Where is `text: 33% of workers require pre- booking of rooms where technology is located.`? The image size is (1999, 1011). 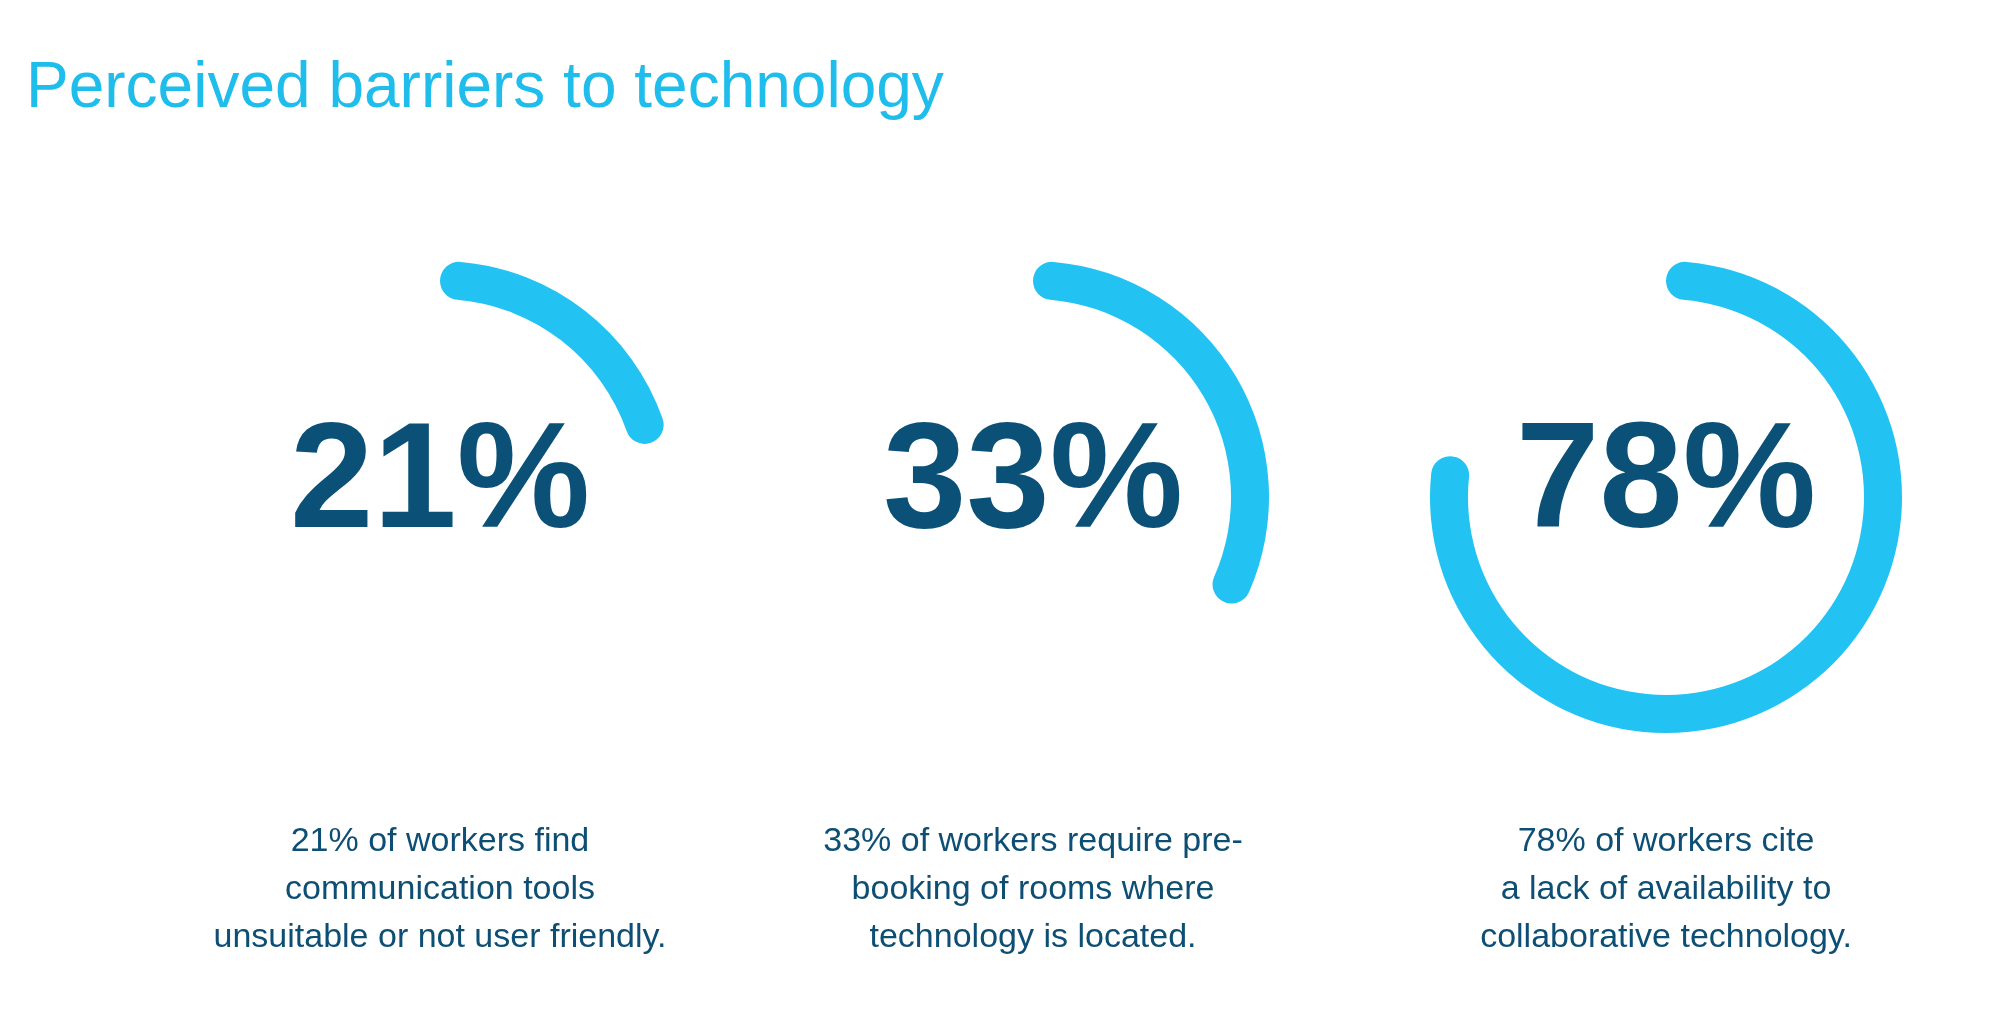 text: 33% of workers require pre- booking of rooms where technology is located. is located at coordinates (1033, 887).